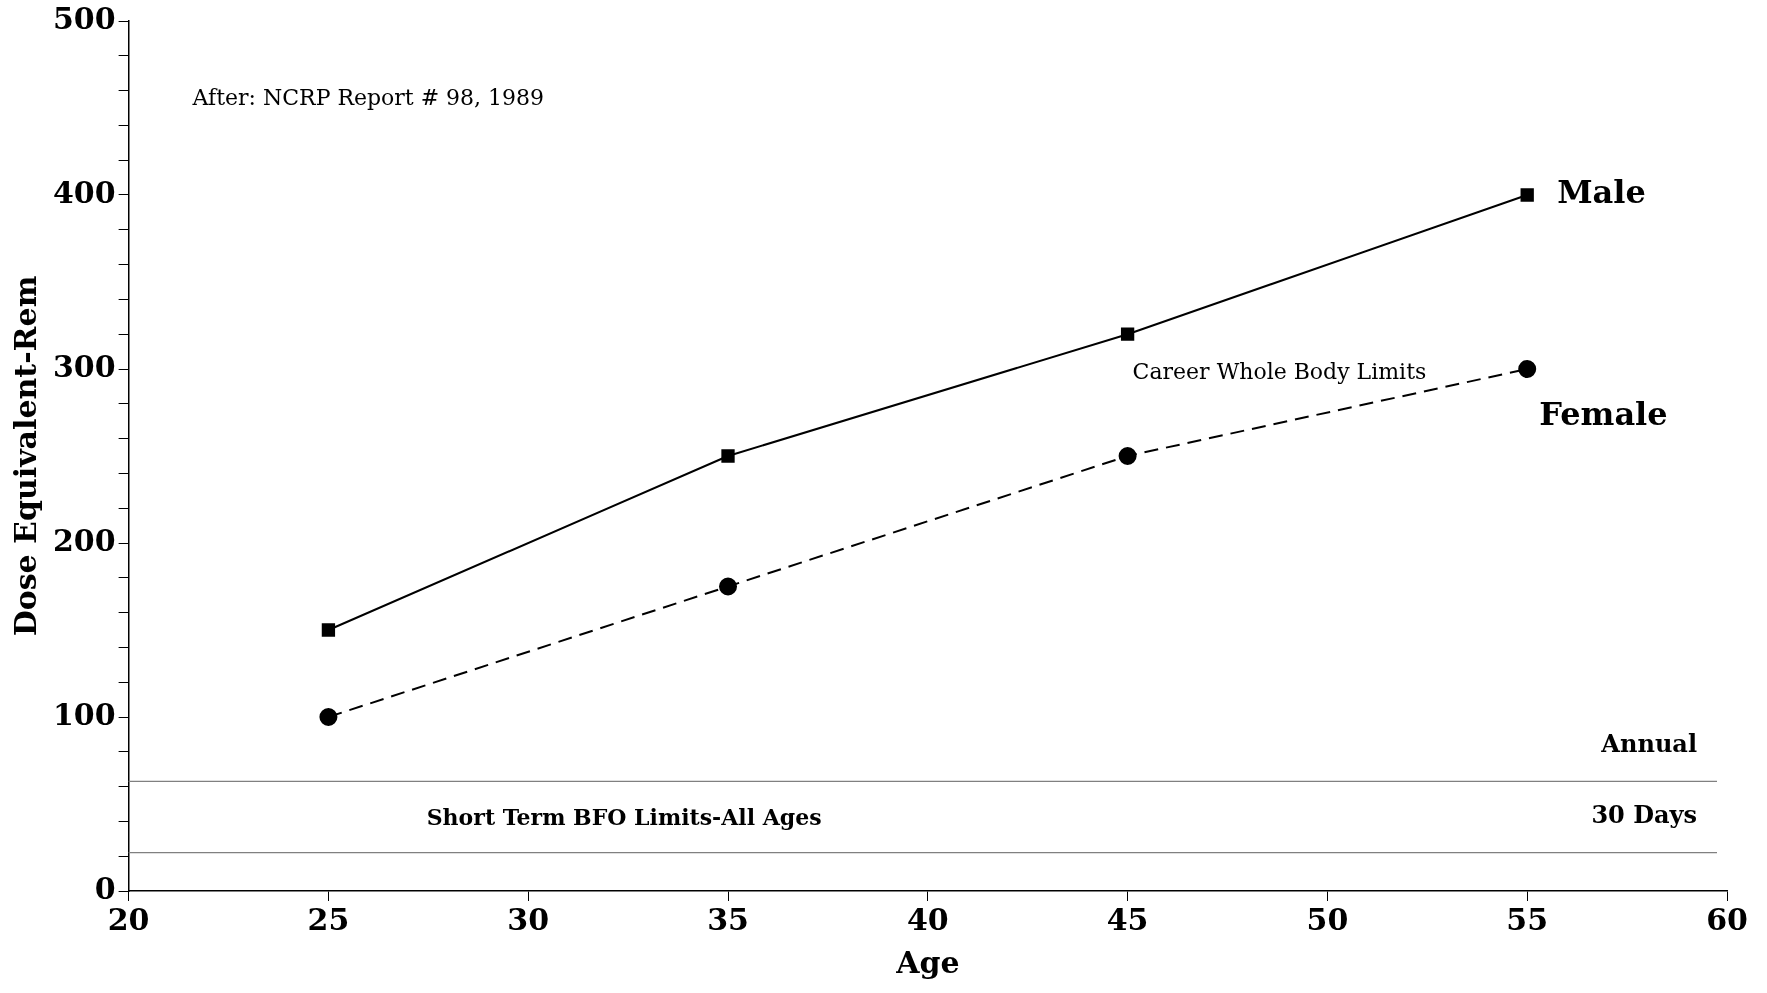 This screenshot has height=993, width=1767. I want to click on annotation: Career Whole Body Limits, so click(1279, 372).